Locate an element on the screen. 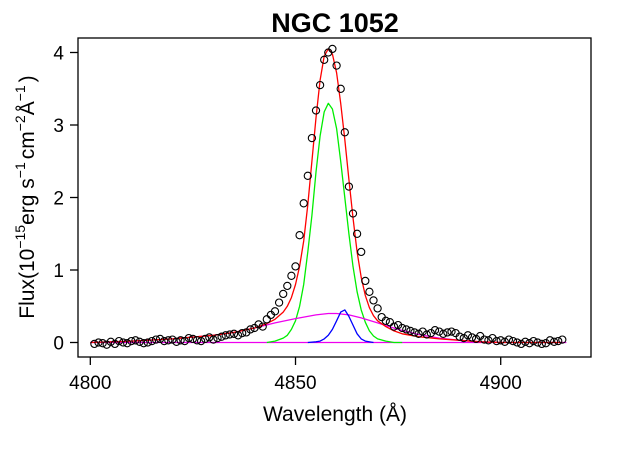 Image resolution: width=621 pixels, height=453 pixels. y-label-exp4: −1 is located at coordinates (20, 93).